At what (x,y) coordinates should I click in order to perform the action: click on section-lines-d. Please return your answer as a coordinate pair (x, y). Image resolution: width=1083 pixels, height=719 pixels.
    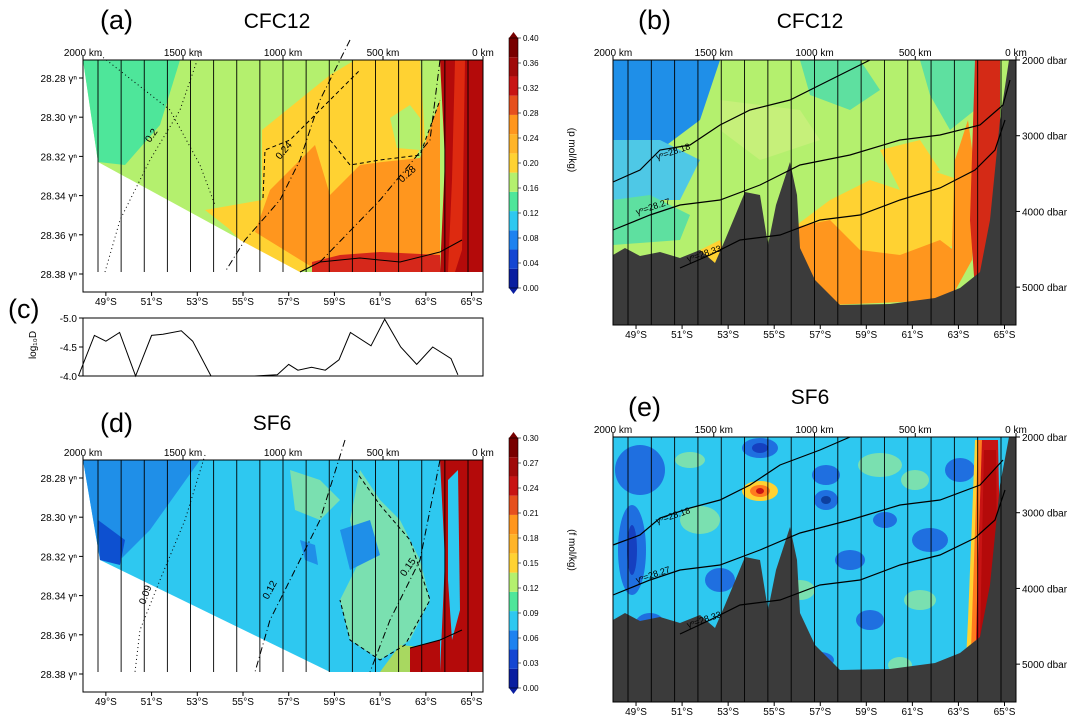
    Looking at the image, I should click on (283, 566).